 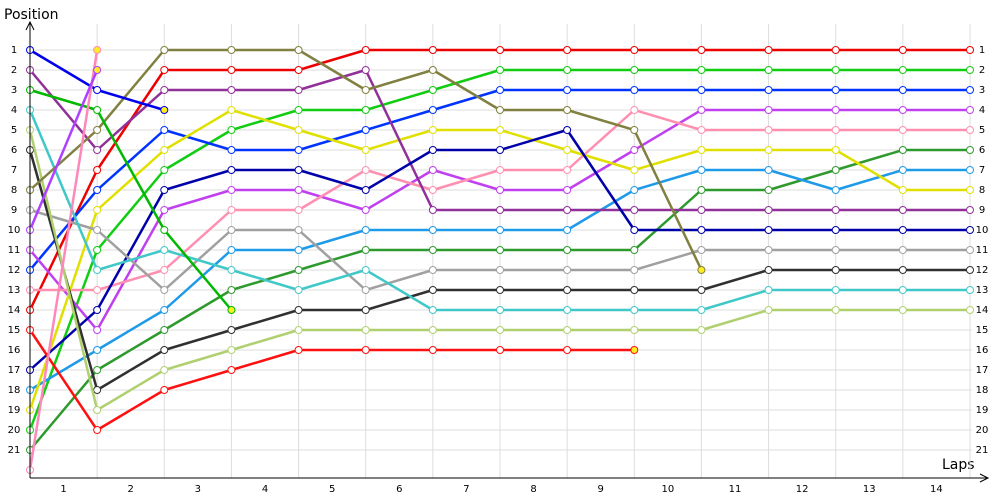 What do you see at coordinates (802, 489) in the screenshot?
I see `x-tick-label: 12` at bounding box center [802, 489].